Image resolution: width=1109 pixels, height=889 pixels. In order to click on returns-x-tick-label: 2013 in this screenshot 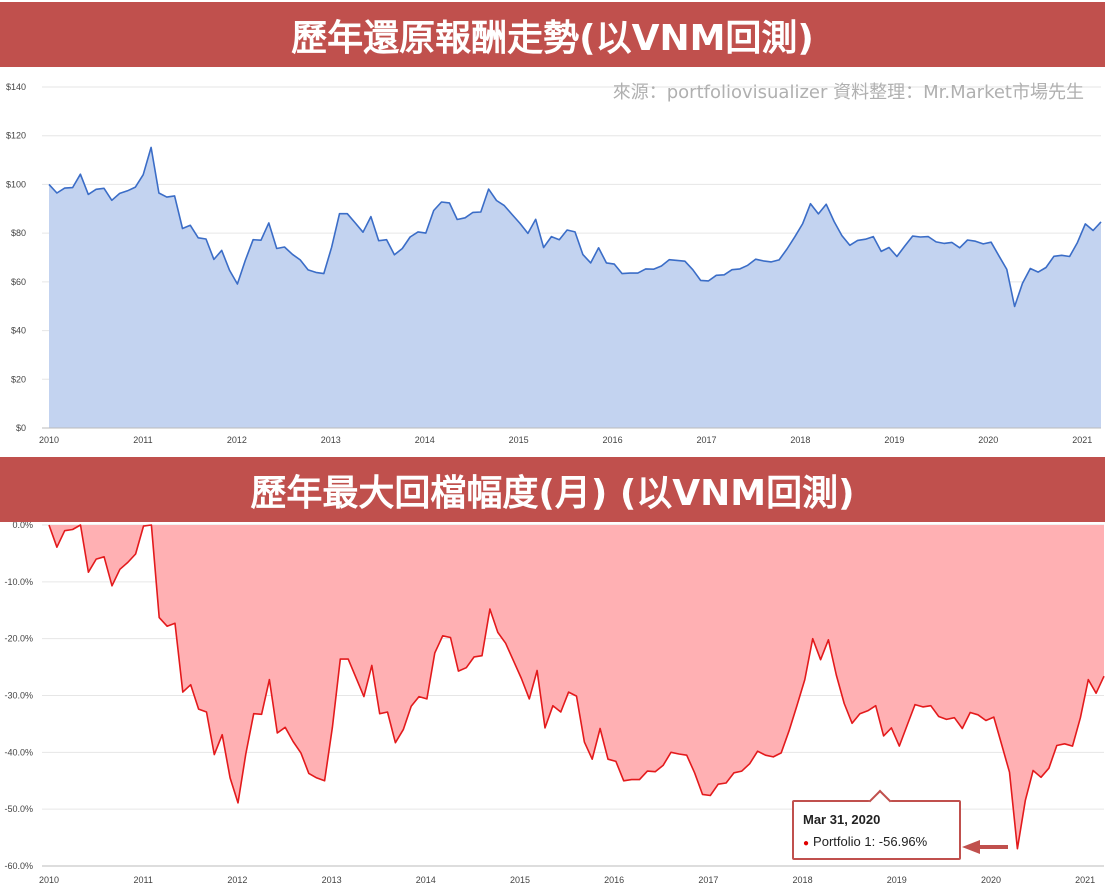, I will do `click(331, 440)`.